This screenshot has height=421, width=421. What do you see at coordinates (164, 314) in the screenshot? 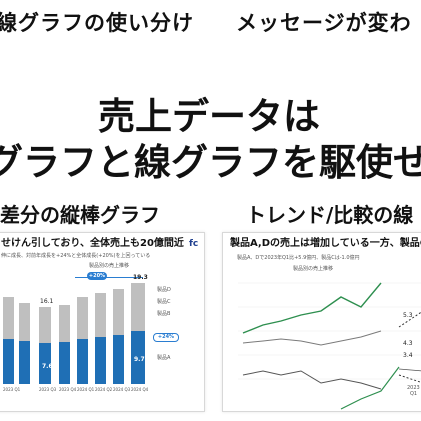
I see `legend-item: 製品B` at bounding box center [164, 314].